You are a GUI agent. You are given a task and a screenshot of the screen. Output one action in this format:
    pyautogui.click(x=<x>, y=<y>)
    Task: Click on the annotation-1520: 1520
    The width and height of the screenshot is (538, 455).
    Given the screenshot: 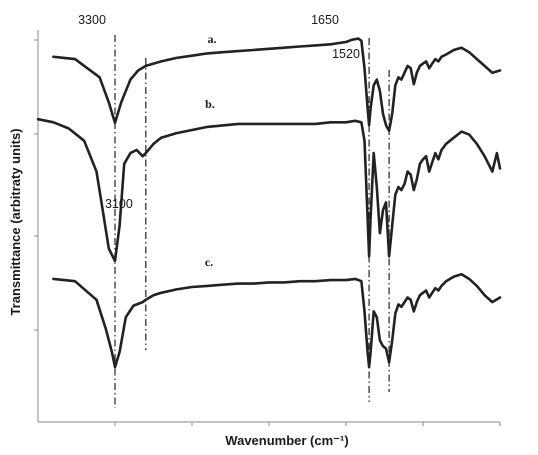 What is the action you would take?
    pyautogui.click(x=346, y=54)
    